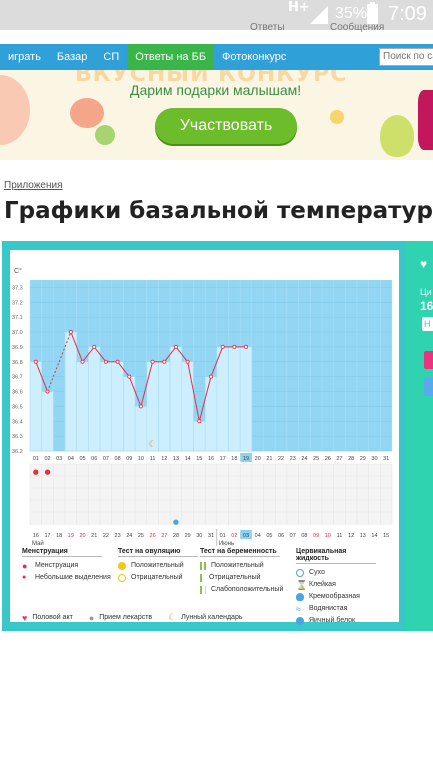 This screenshot has width=433, height=770. Describe the element at coordinates (17, 378) in the screenshot. I see `y-tick-label: 36.7` at that location.